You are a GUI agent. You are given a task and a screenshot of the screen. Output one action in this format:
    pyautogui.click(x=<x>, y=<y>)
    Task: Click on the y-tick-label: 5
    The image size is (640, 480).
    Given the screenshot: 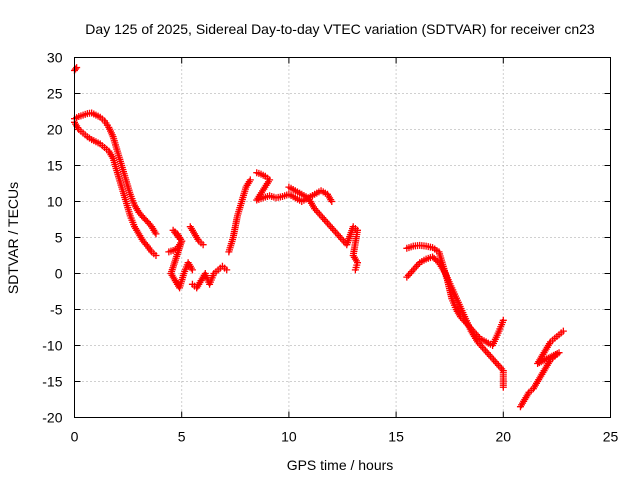 What is the action you would take?
    pyautogui.click(x=59, y=238)
    